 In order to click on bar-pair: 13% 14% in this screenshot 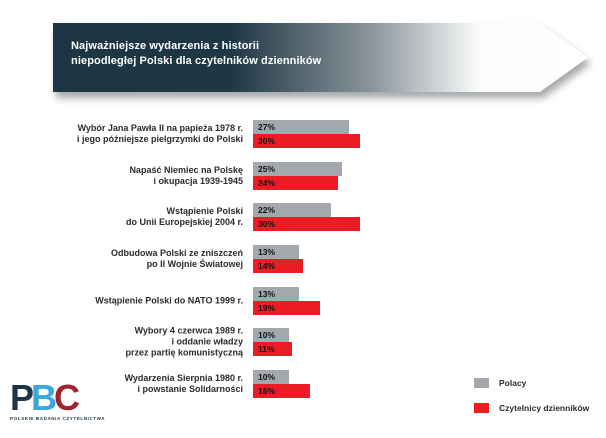, I will do `click(278, 259)`.